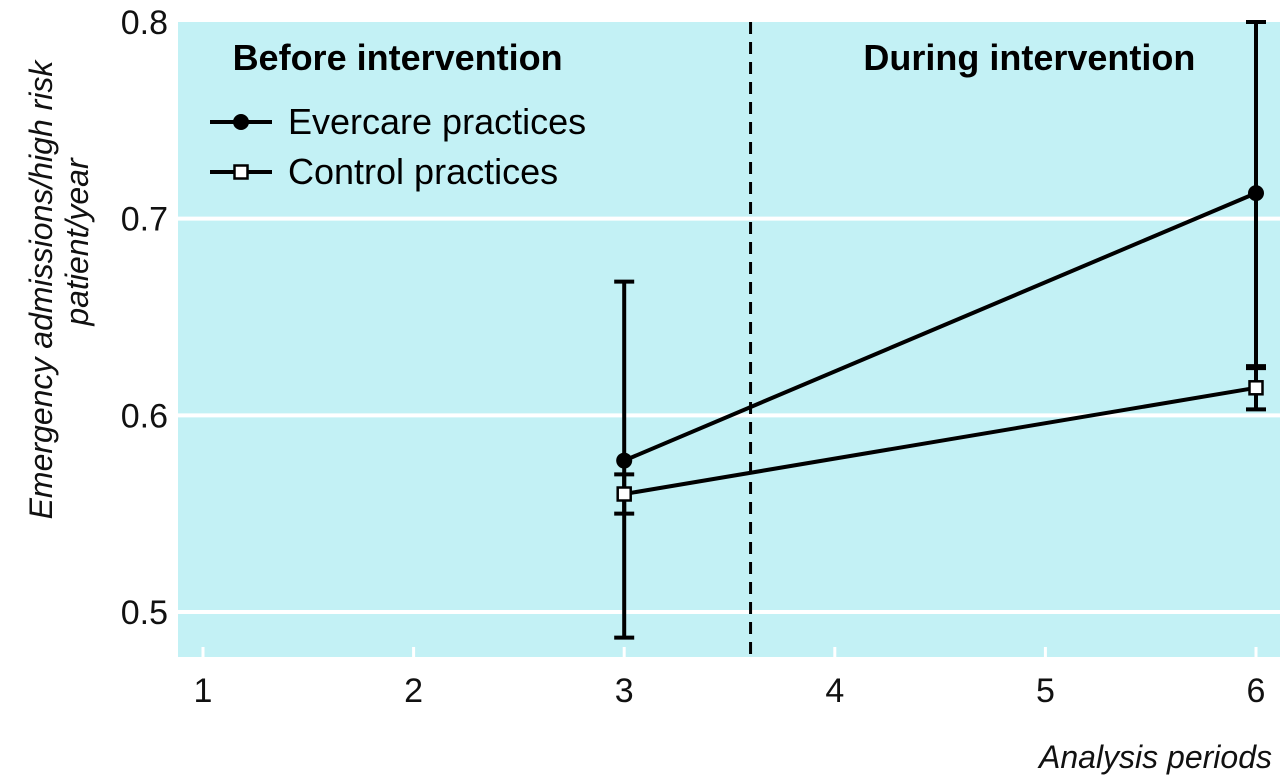  I want to click on legend: Evercare practices Control practices, so click(398, 146).